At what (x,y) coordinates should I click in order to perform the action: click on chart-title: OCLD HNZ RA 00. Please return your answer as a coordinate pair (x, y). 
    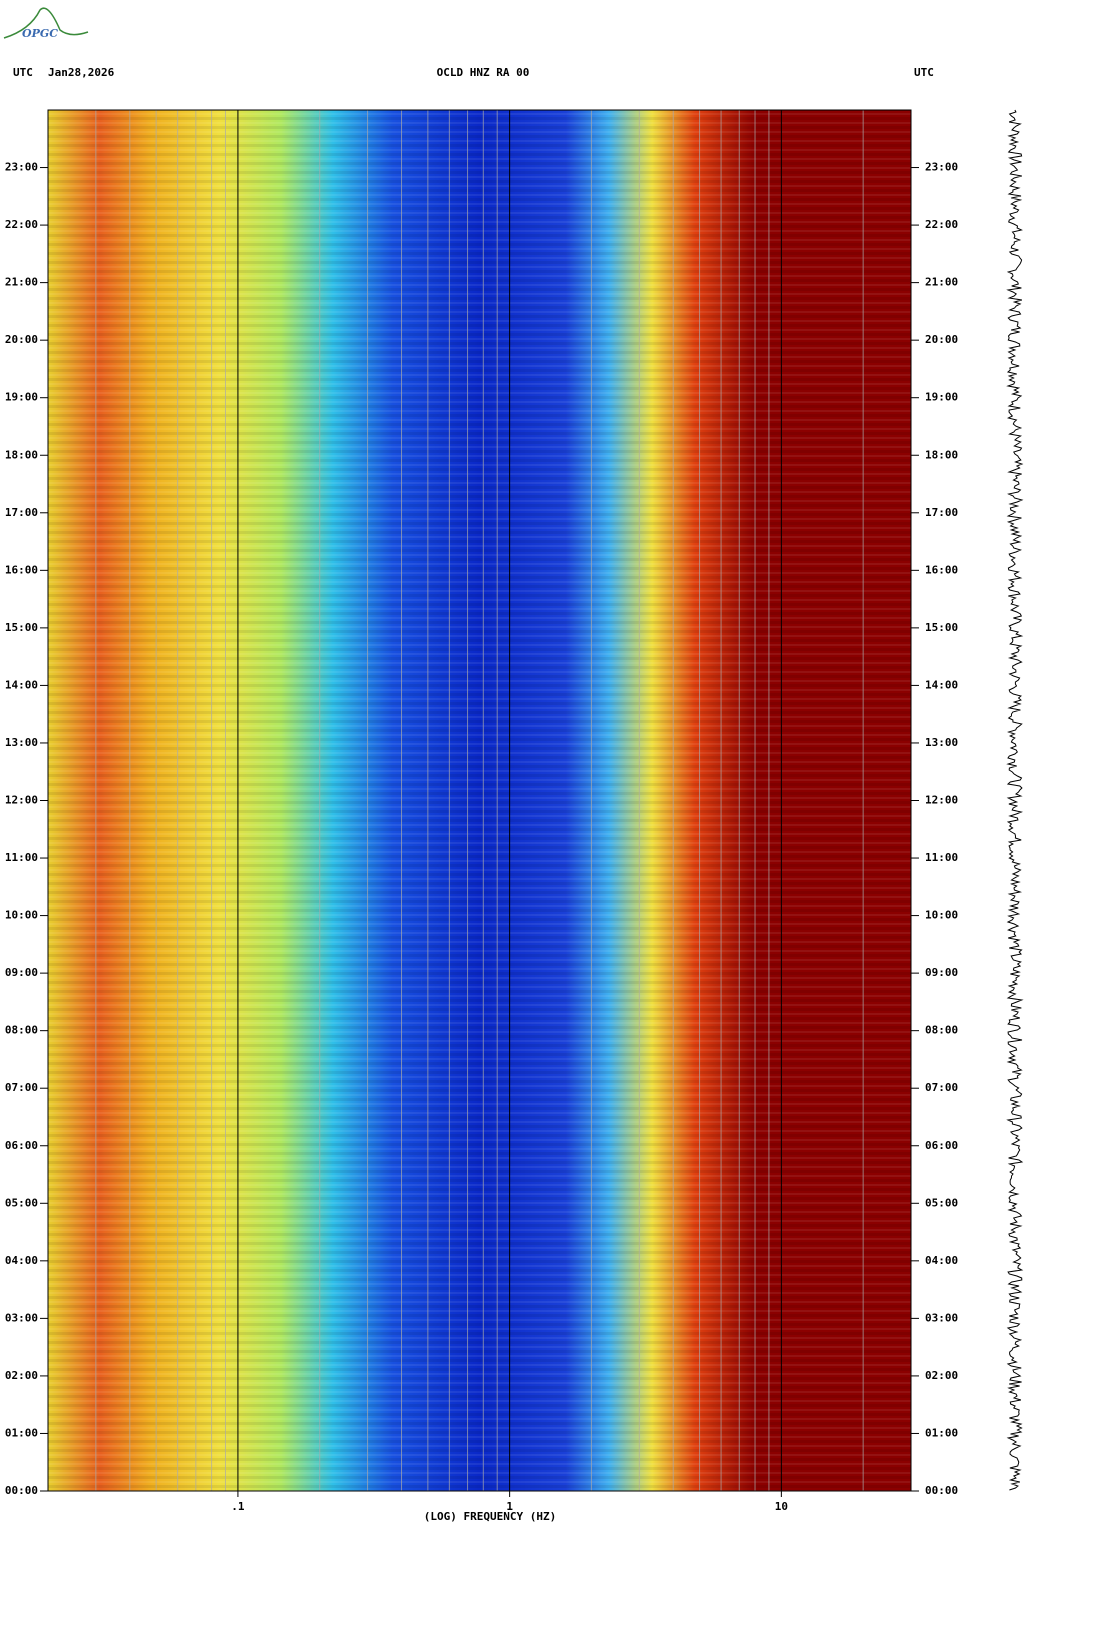
    Looking at the image, I should click on (483, 72).